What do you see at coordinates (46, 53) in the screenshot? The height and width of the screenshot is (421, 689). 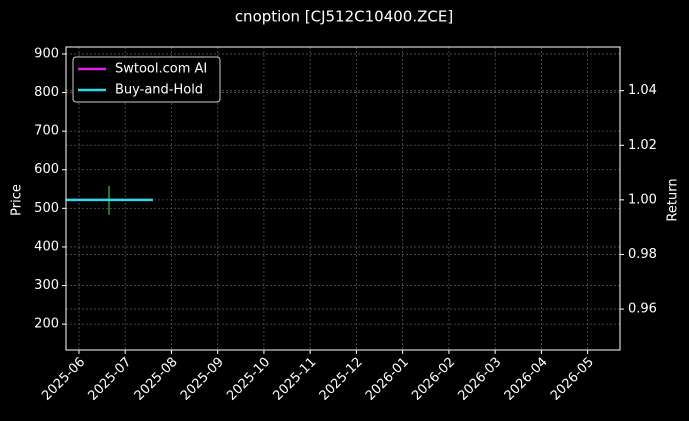 I see `y-tick-label: 900` at bounding box center [46, 53].